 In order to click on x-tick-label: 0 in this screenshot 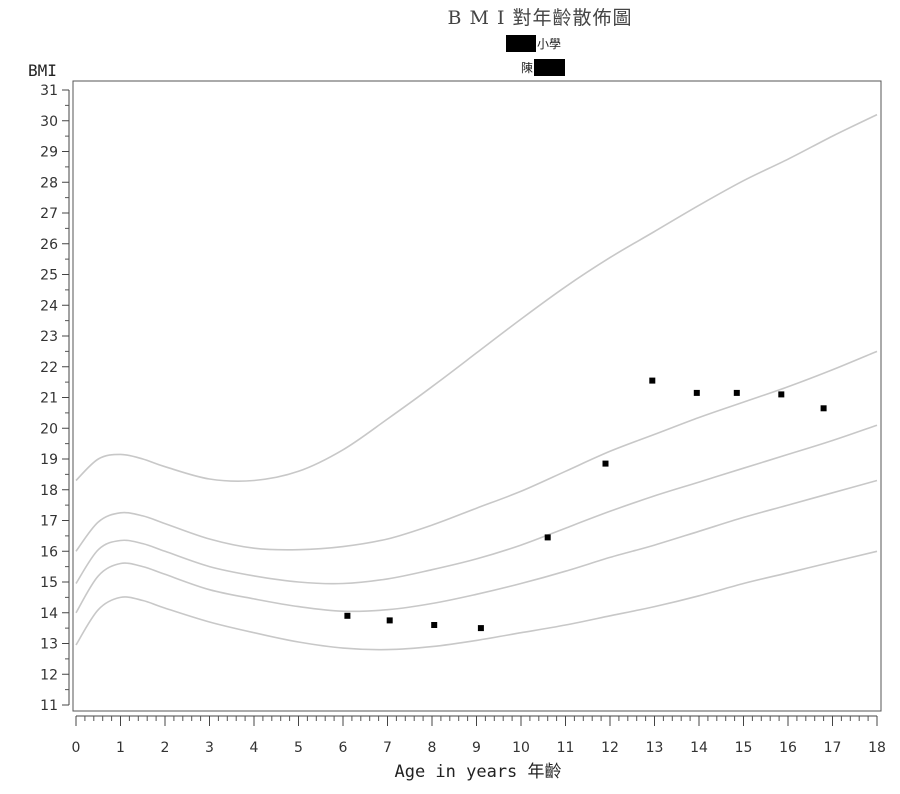, I will do `click(76, 748)`.